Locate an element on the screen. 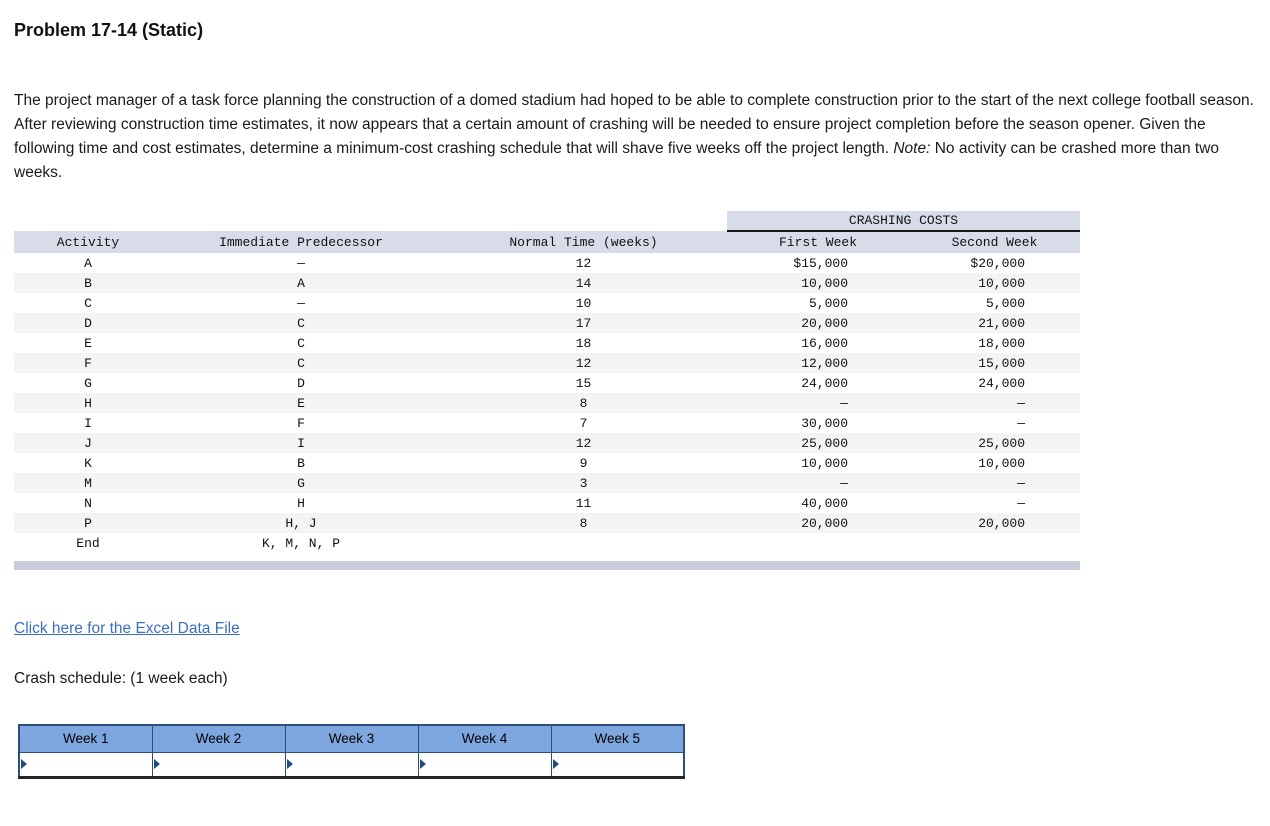 The image size is (1270, 826). activity-row-h: H E 8— — is located at coordinates (547, 403).